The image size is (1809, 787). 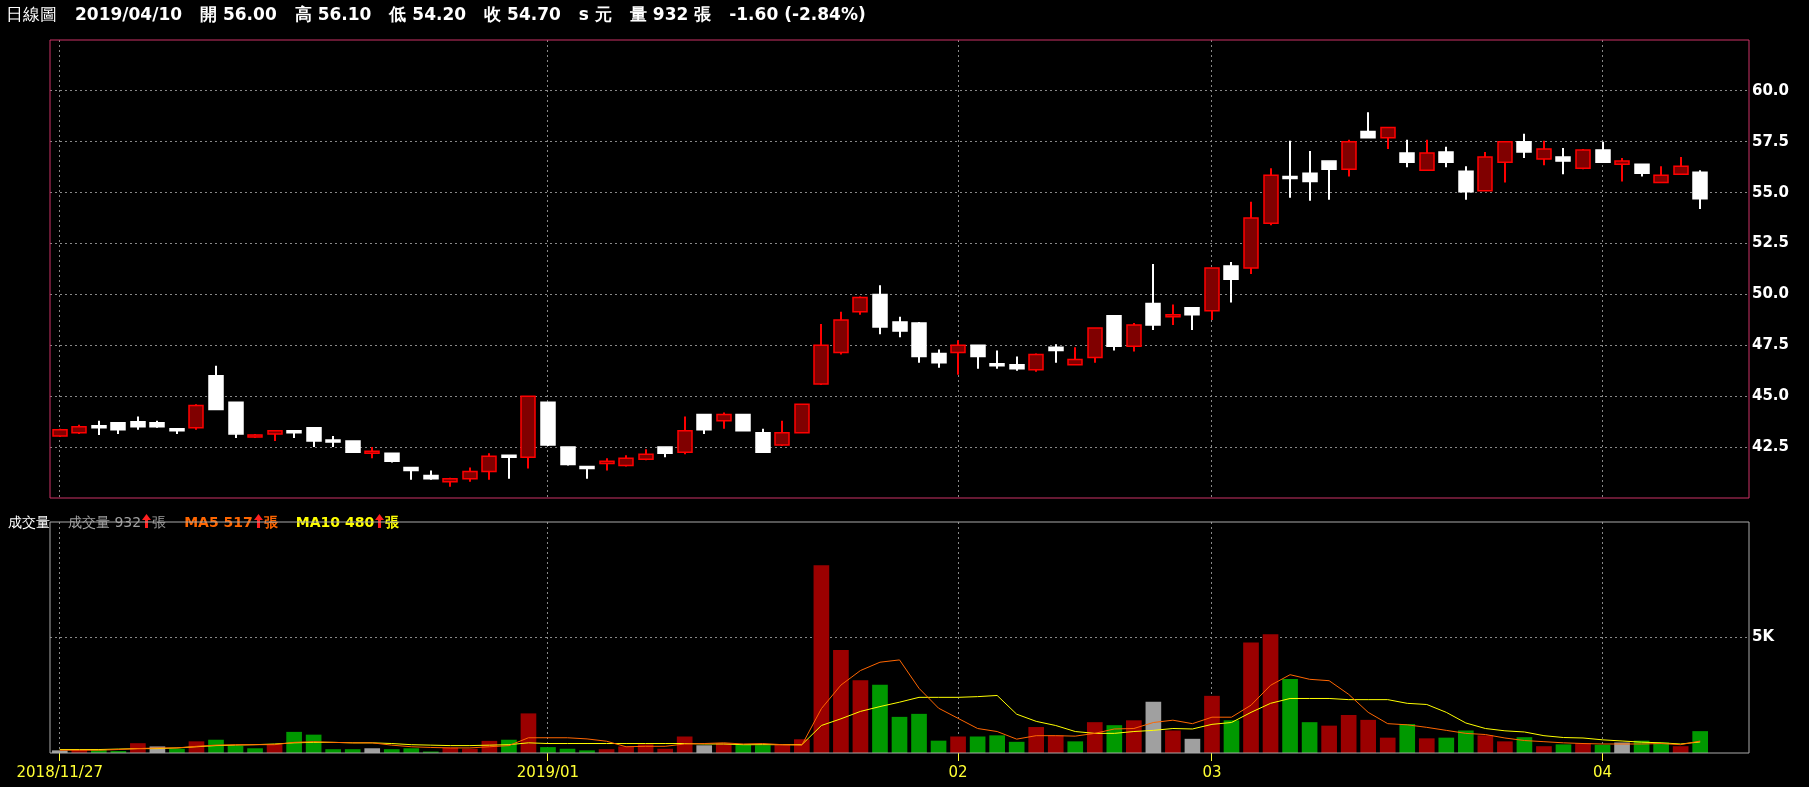 I want to click on x-tick-label: 2019/01, so click(x=548, y=771).